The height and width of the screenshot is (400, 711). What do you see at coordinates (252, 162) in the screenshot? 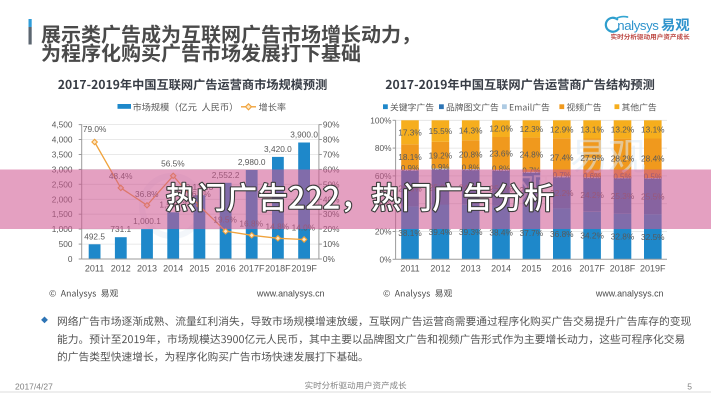
I see `svg-text: 2,980.0` at bounding box center [252, 162].